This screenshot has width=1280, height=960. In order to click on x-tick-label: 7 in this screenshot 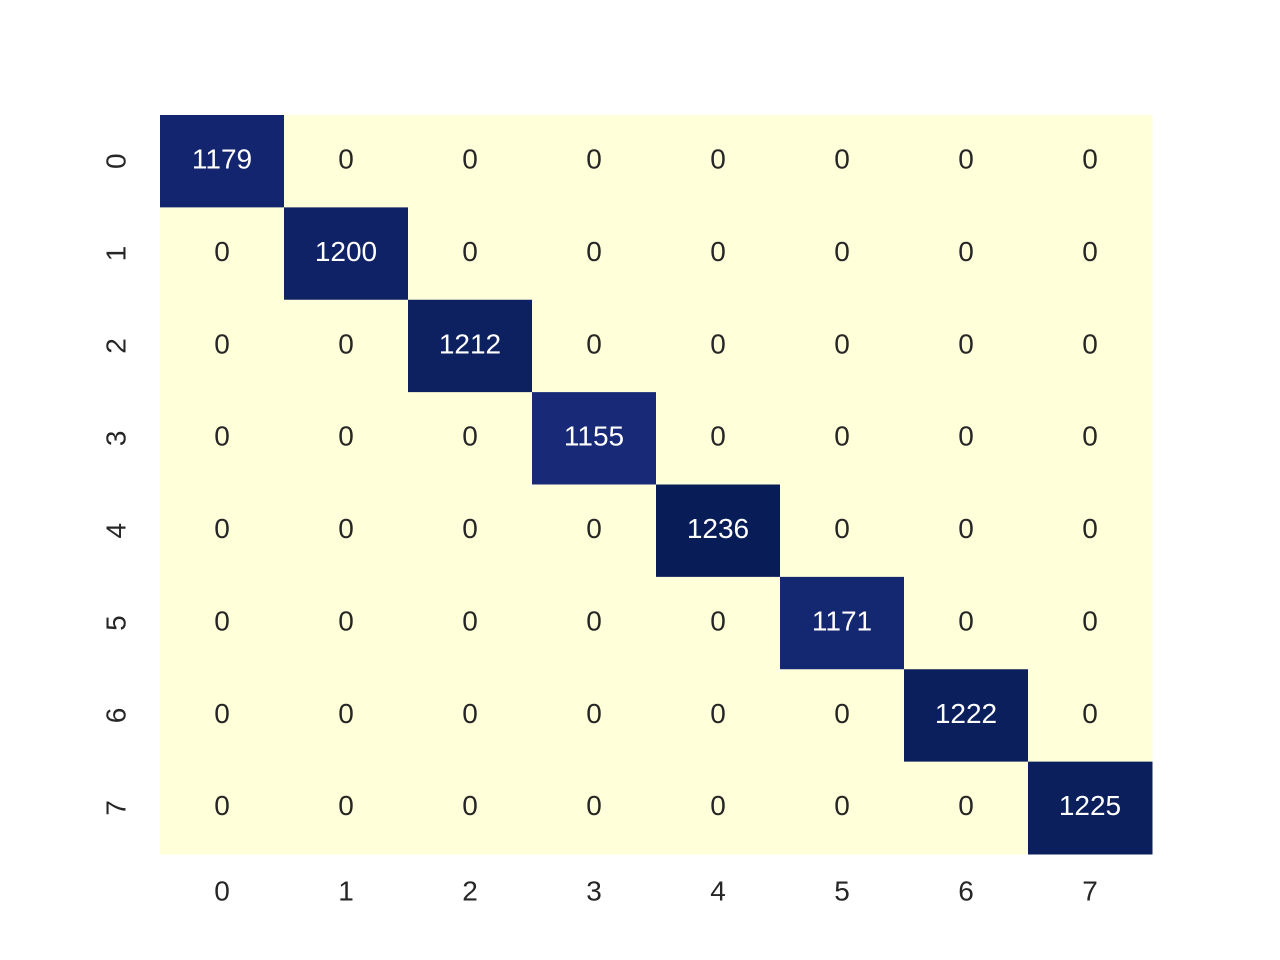, I will do `click(1090, 890)`.